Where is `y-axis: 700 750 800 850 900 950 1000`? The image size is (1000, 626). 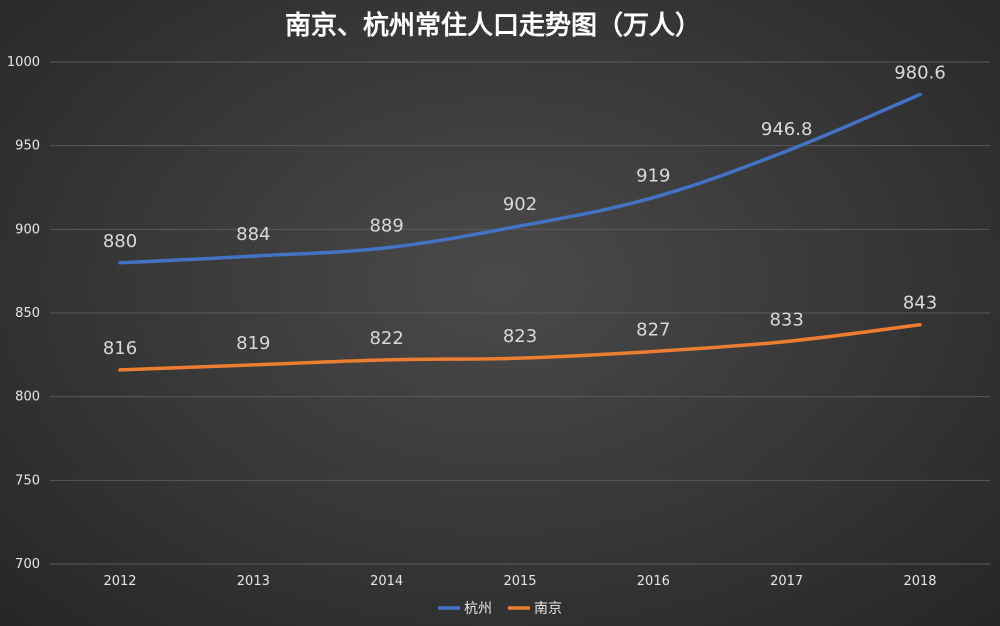
y-axis: 700 750 800 850 900 950 1000 is located at coordinates (23, 313).